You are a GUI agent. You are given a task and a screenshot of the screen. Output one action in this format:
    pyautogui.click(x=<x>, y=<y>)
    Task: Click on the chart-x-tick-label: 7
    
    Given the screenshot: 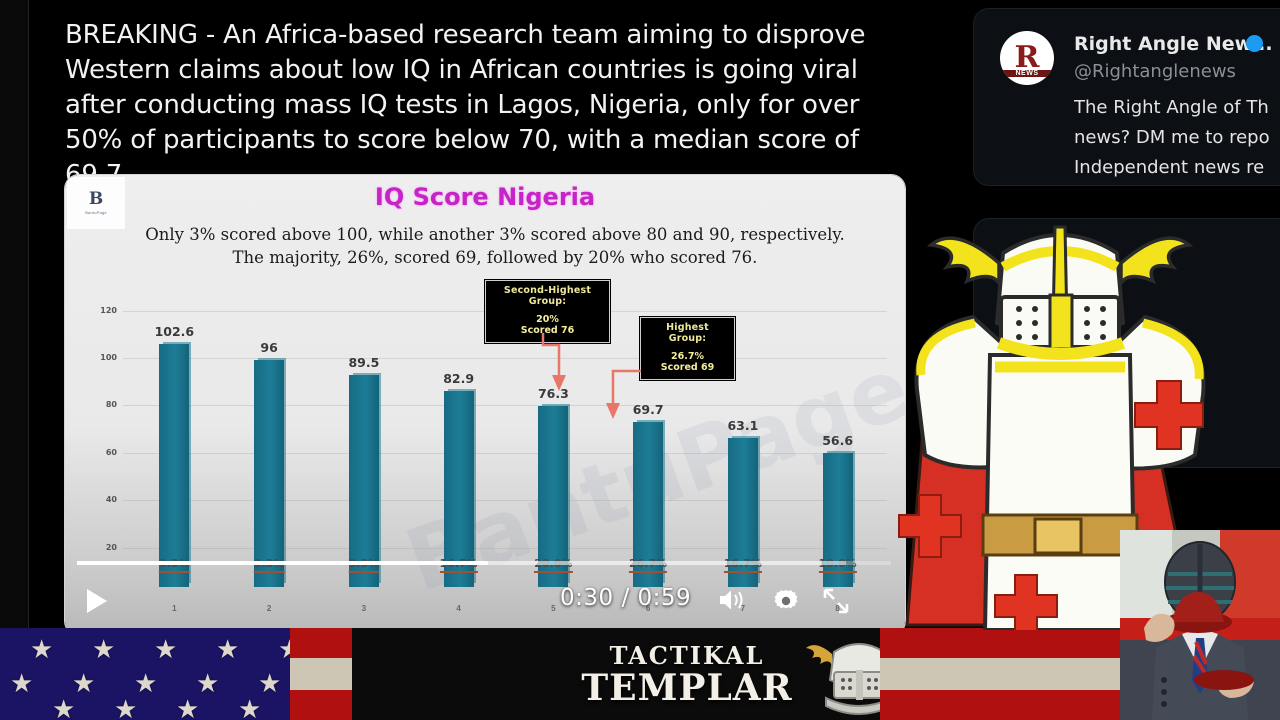 What is the action you would take?
    pyautogui.click(x=743, y=608)
    